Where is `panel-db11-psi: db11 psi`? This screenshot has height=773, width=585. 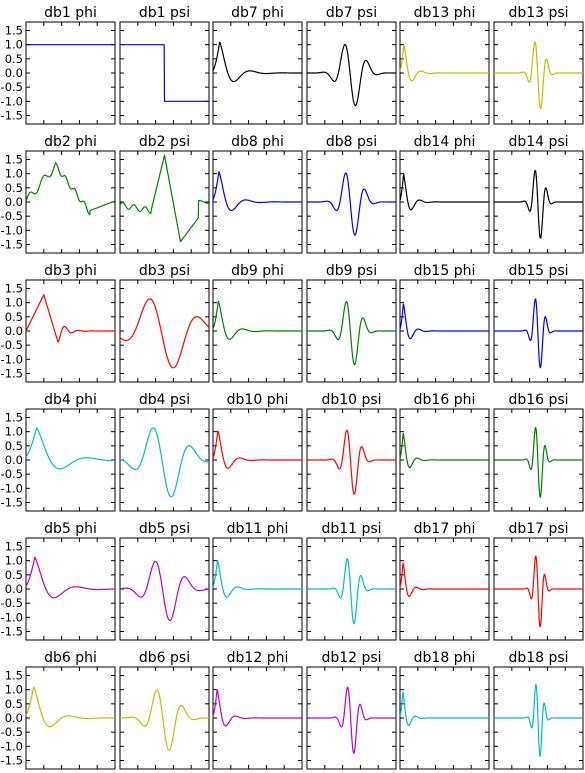
panel-db11-psi: db11 psi is located at coordinates (351, 581).